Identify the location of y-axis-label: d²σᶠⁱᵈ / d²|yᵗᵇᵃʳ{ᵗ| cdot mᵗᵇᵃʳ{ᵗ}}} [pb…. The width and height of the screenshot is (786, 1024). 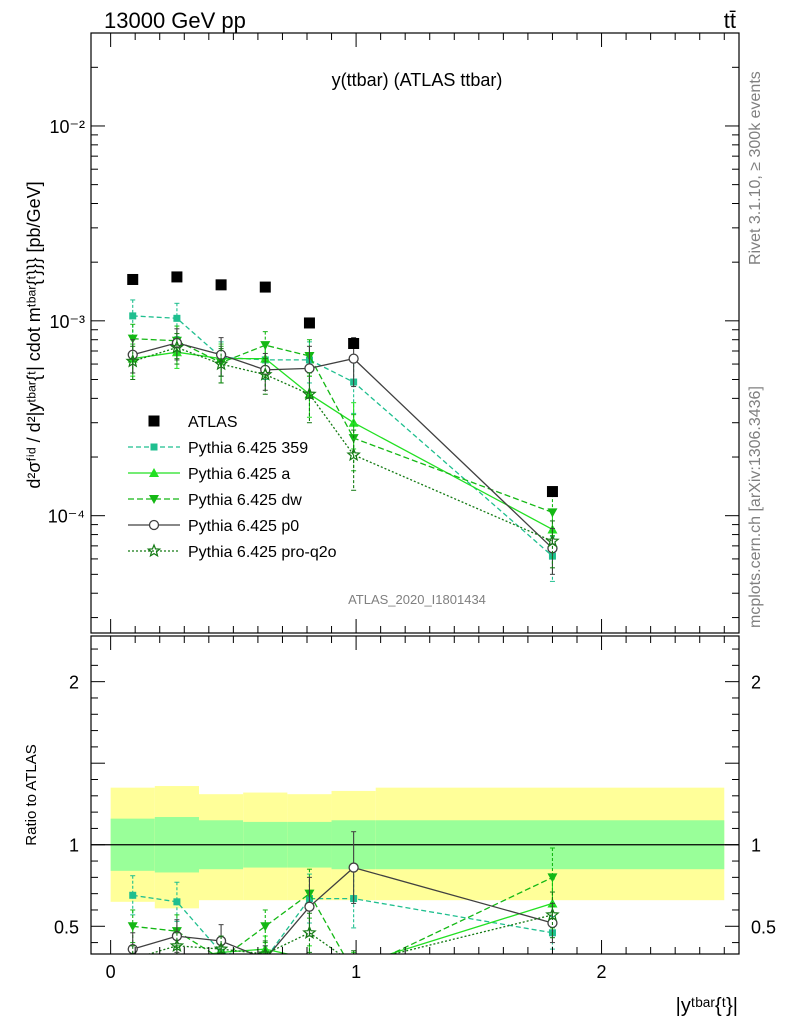
(34, 334).